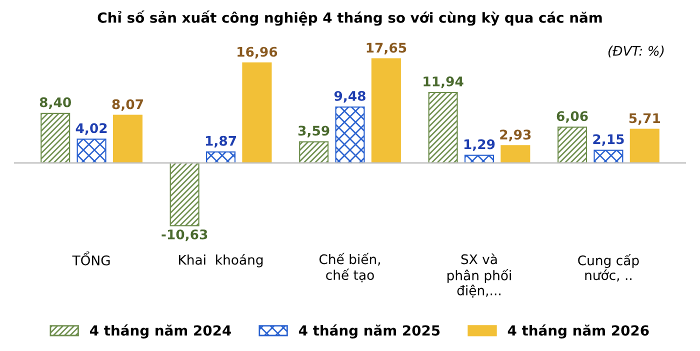  I want to click on text: (ĐVT: %), so click(636, 52).